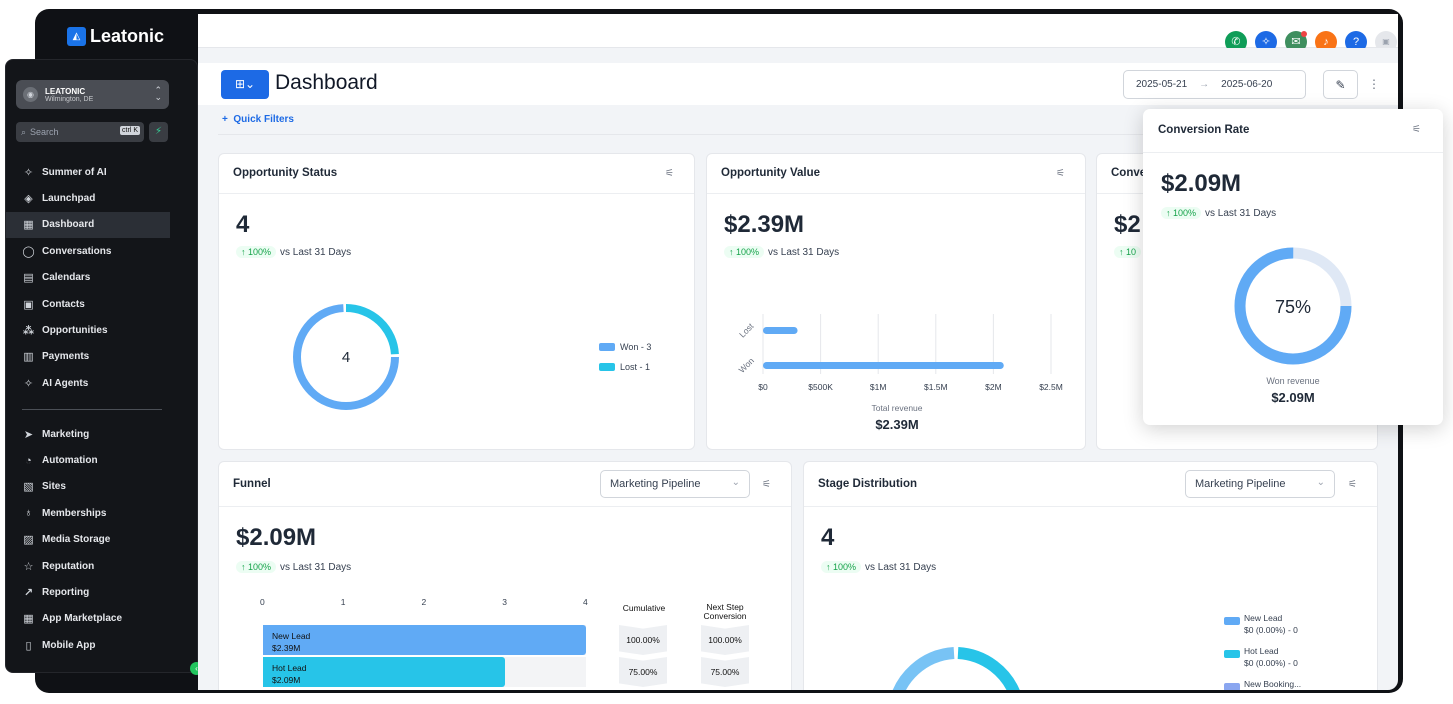 The height and width of the screenshot is (704, 1453). What do you see at coordinates (1326, 42) in the screenshot?
I see `bell-icon: ♪` at bounding box center [1326, 42].